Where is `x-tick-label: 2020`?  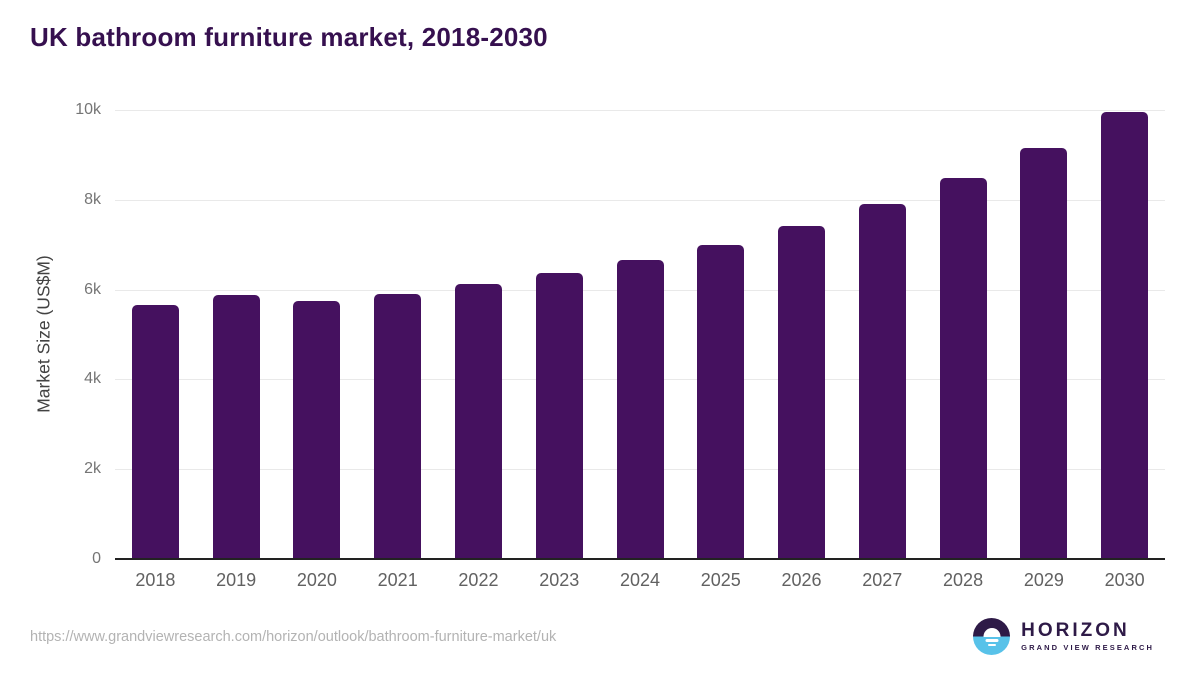
x-tick-label: 2020 is located at coordinates (316, 580).